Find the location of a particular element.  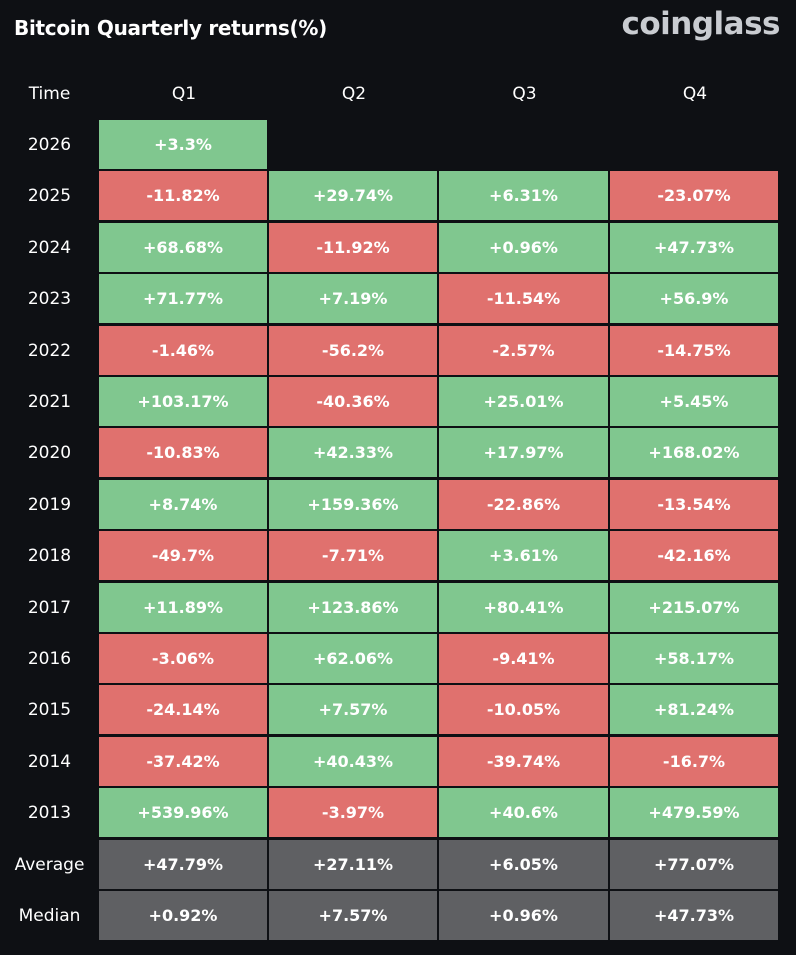

return-cell: -24.14% is located at coordinates (183, 709).